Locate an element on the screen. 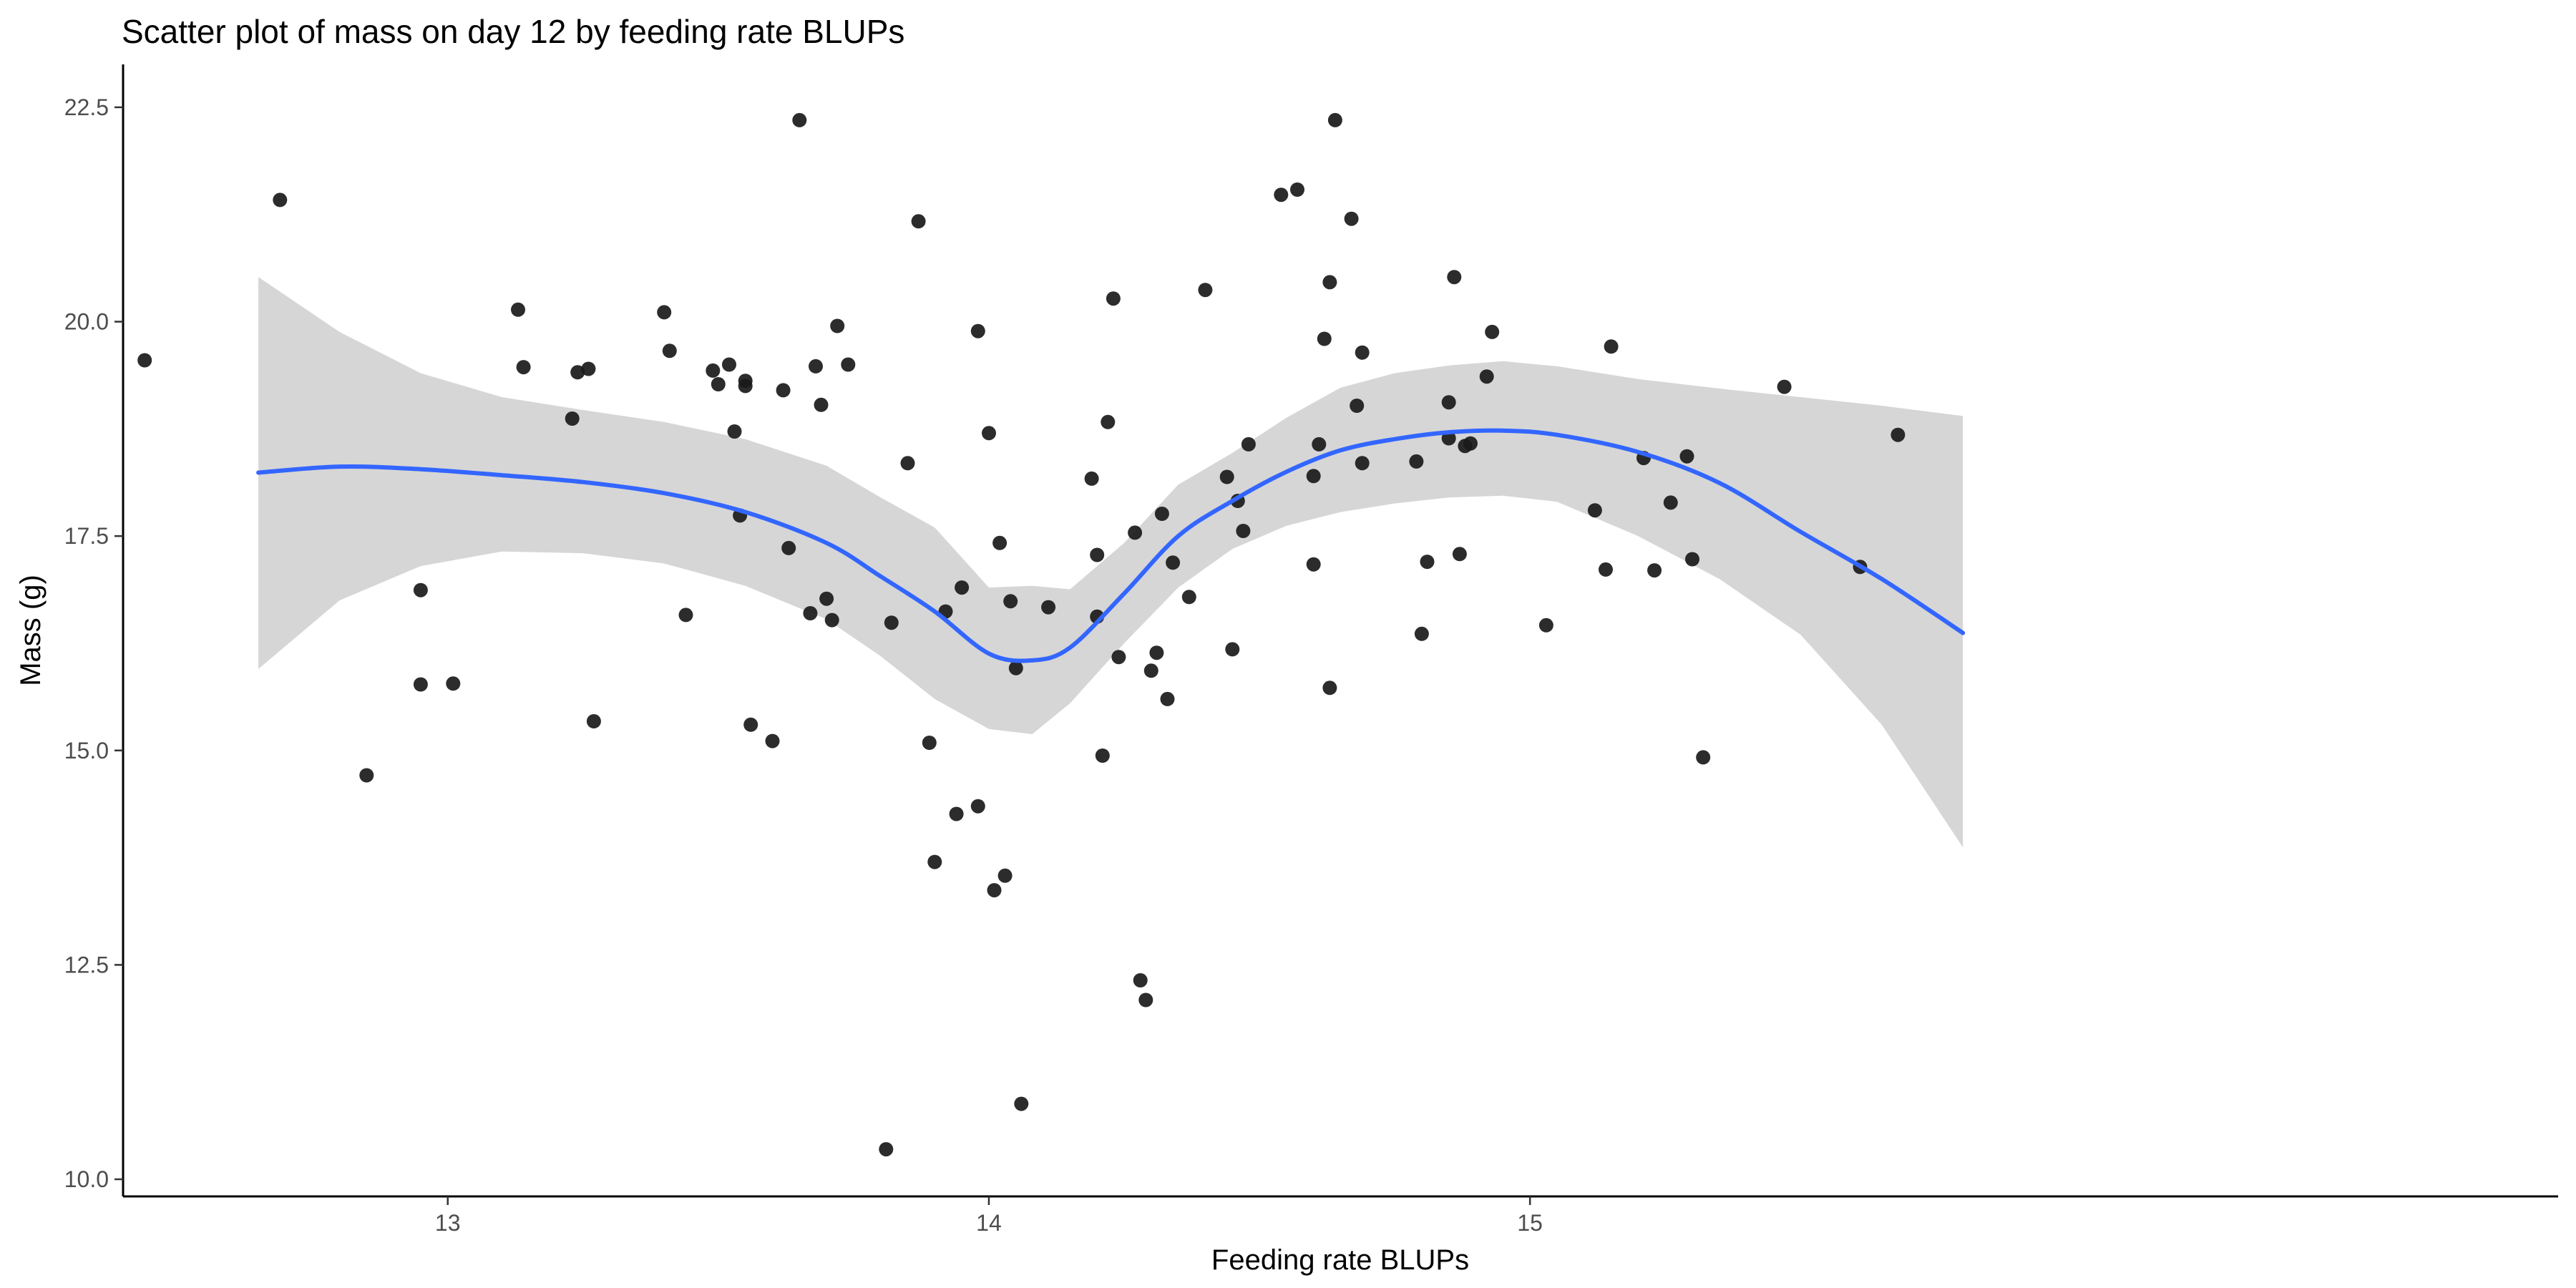  x-axis-title: Feeding rate BLUPs is located at coordinates (1340, 1260).